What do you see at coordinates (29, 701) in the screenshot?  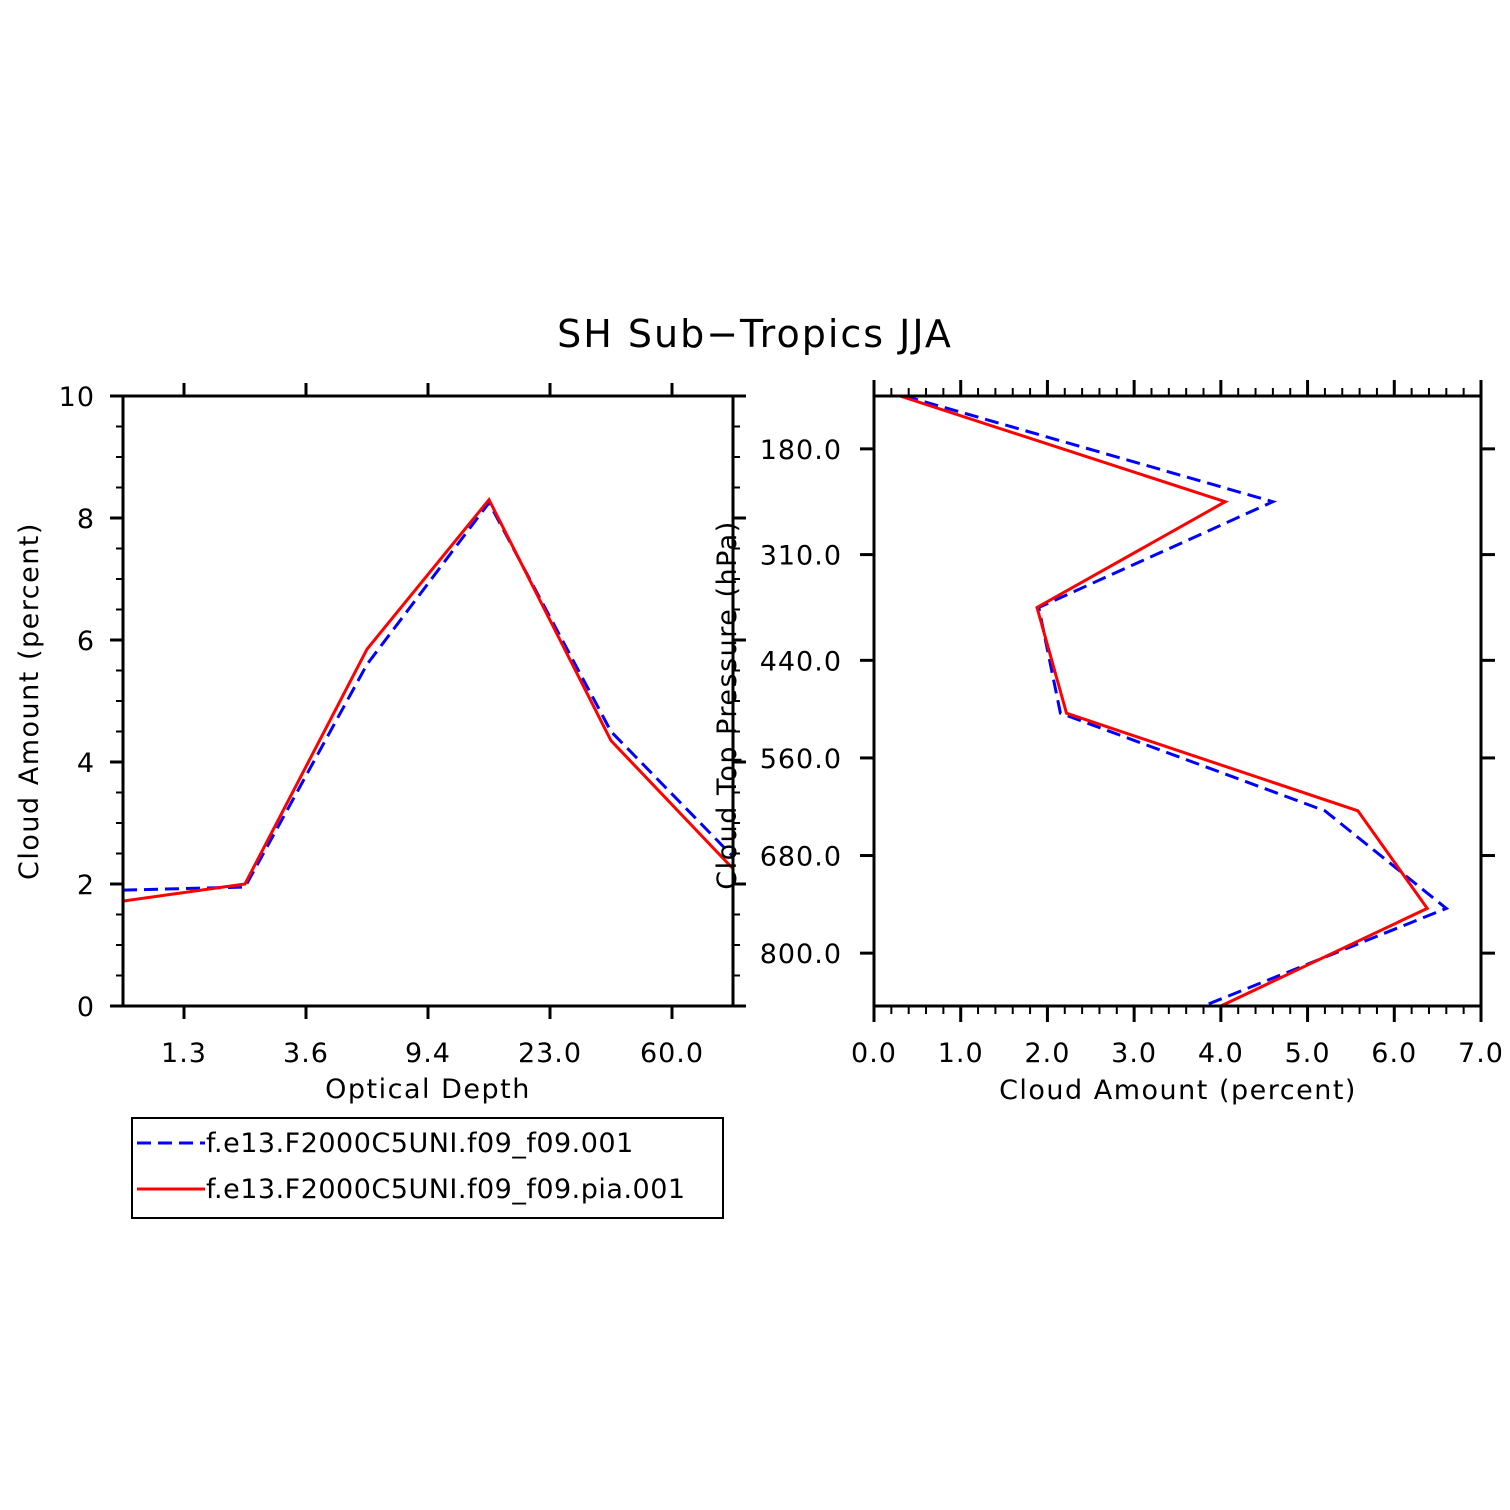 I see `left-y-axis-label: Cloud Amount (percent)` at bounding box center [29, 701].